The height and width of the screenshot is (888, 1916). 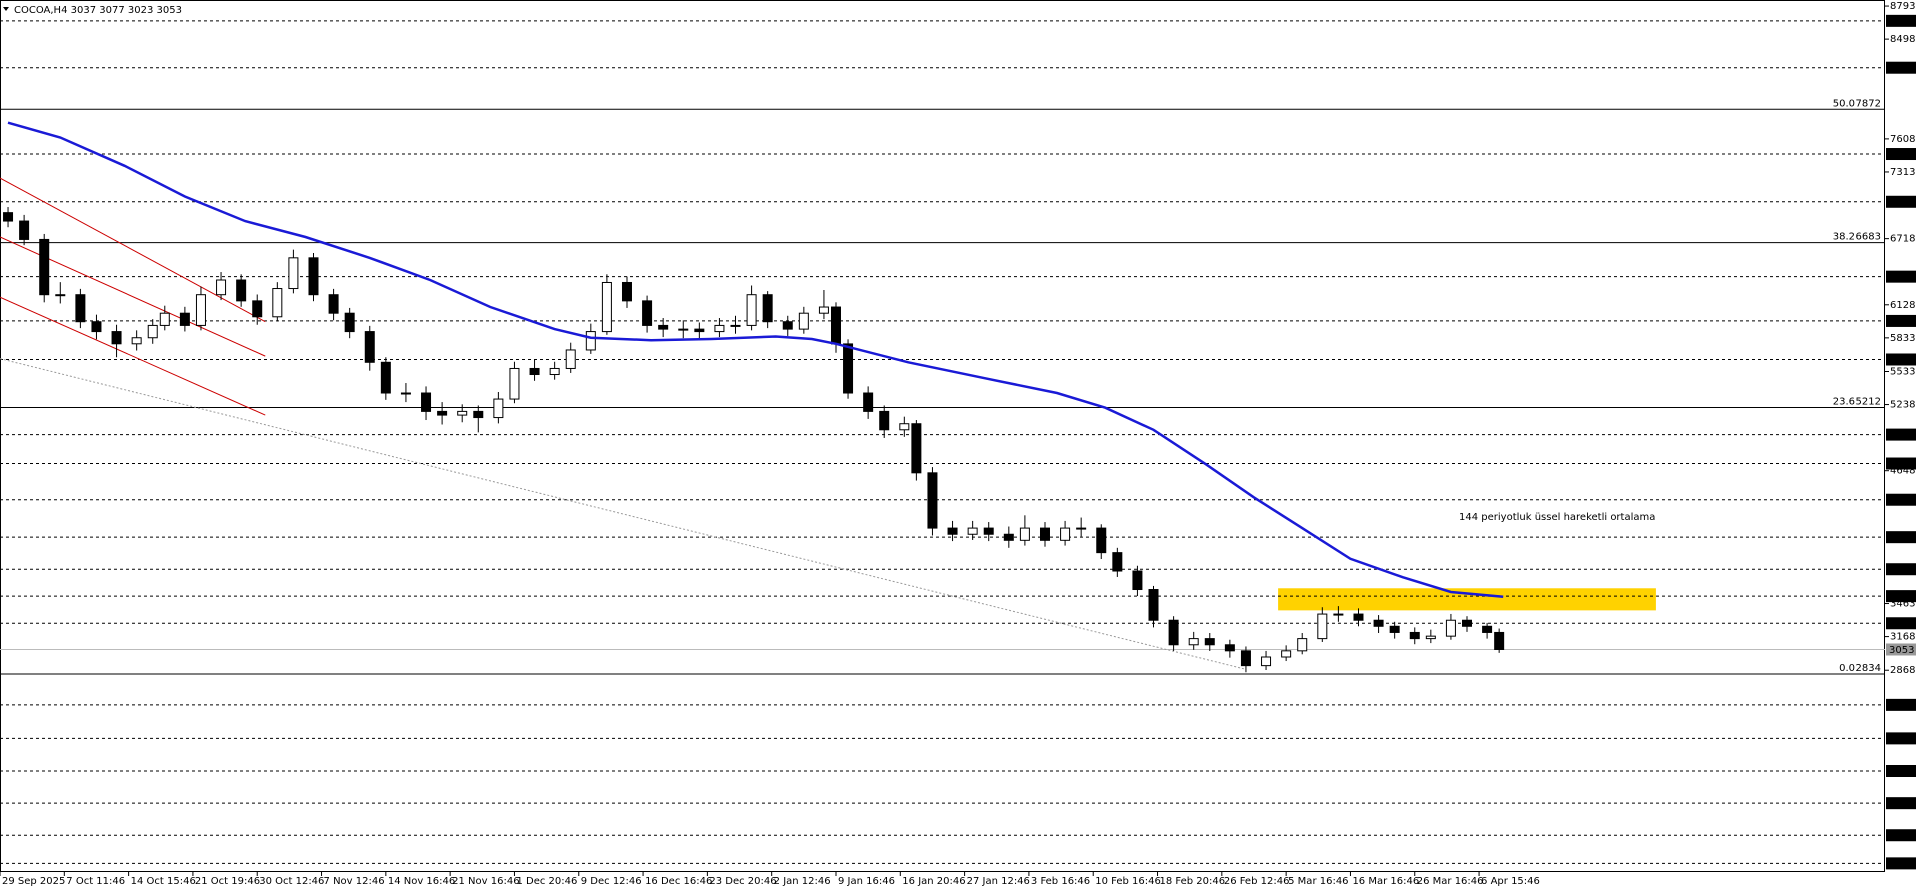 What do you see at coordinates (1257, 881) in the screenshot?
I see `x-tick-label: 26 Feb 12:46` at bounding box center [1257, 881].